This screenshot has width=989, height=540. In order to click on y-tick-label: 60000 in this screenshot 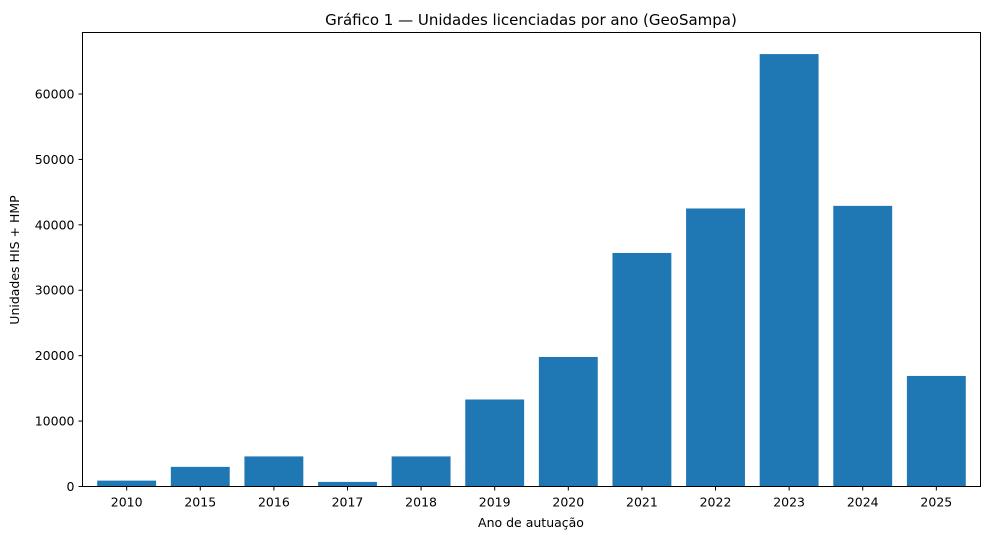, I will do `click(55, 93)`.